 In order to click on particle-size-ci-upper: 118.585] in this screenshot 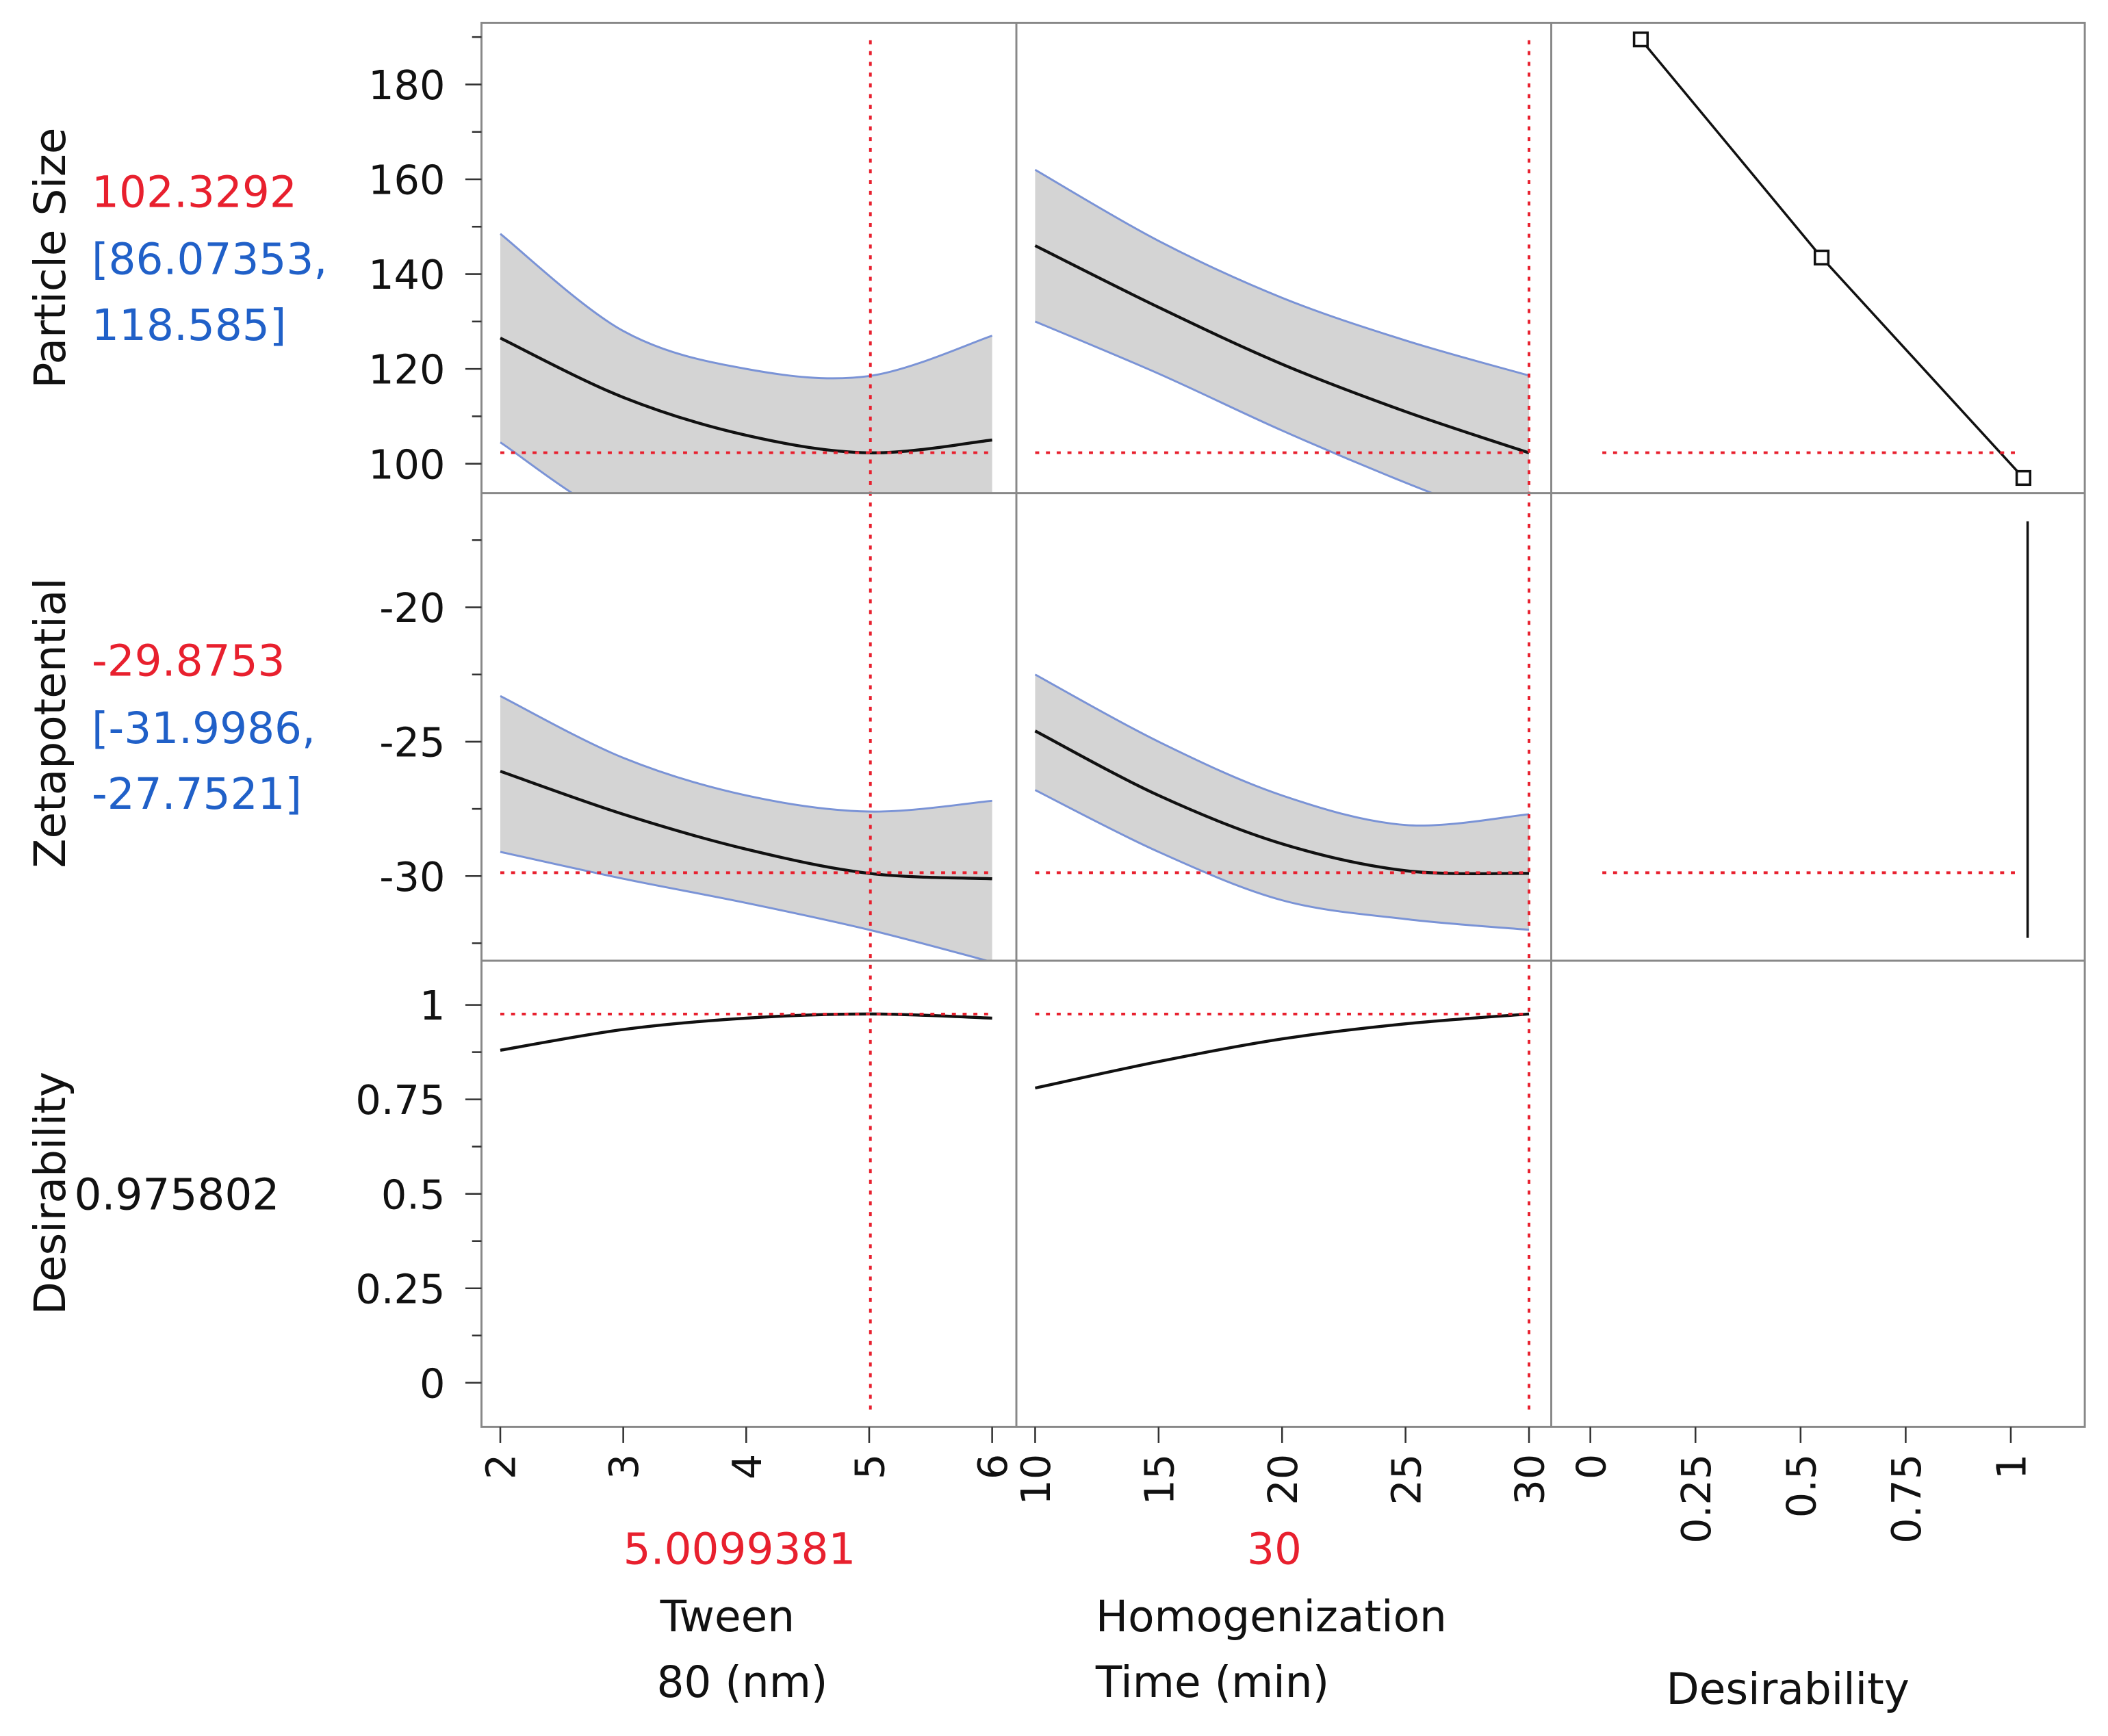, I will do `click(189, 325)`.